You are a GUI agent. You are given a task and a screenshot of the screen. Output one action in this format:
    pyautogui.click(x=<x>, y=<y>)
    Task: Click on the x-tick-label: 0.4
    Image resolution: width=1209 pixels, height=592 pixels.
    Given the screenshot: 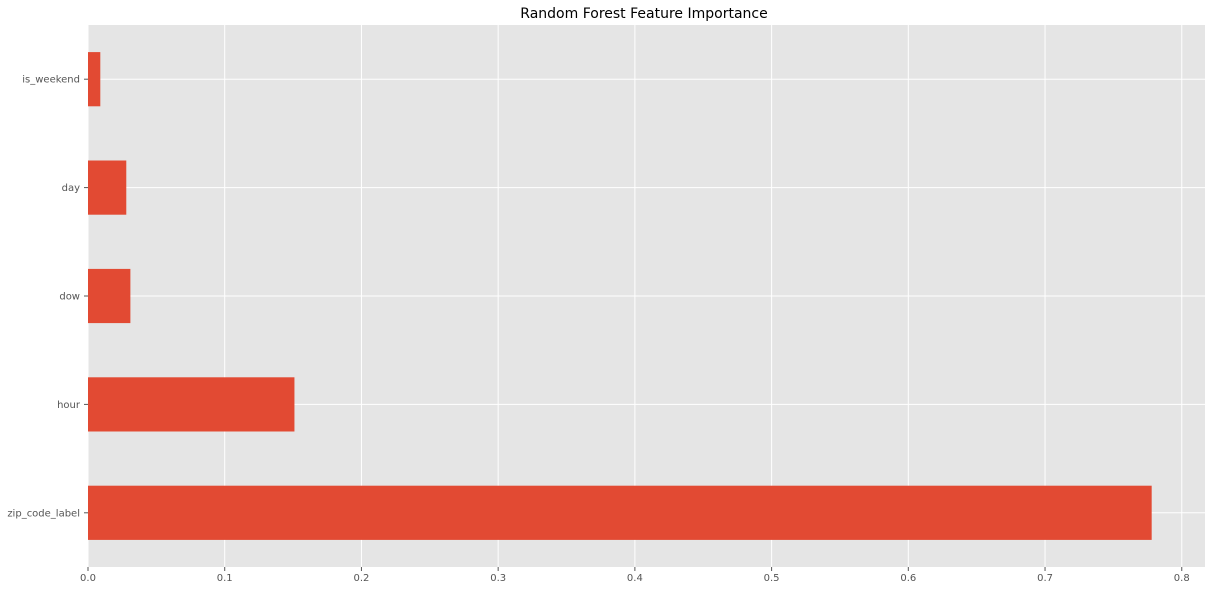 What is the action you would take?
    pyautogui.click(x=635, y=578)
    